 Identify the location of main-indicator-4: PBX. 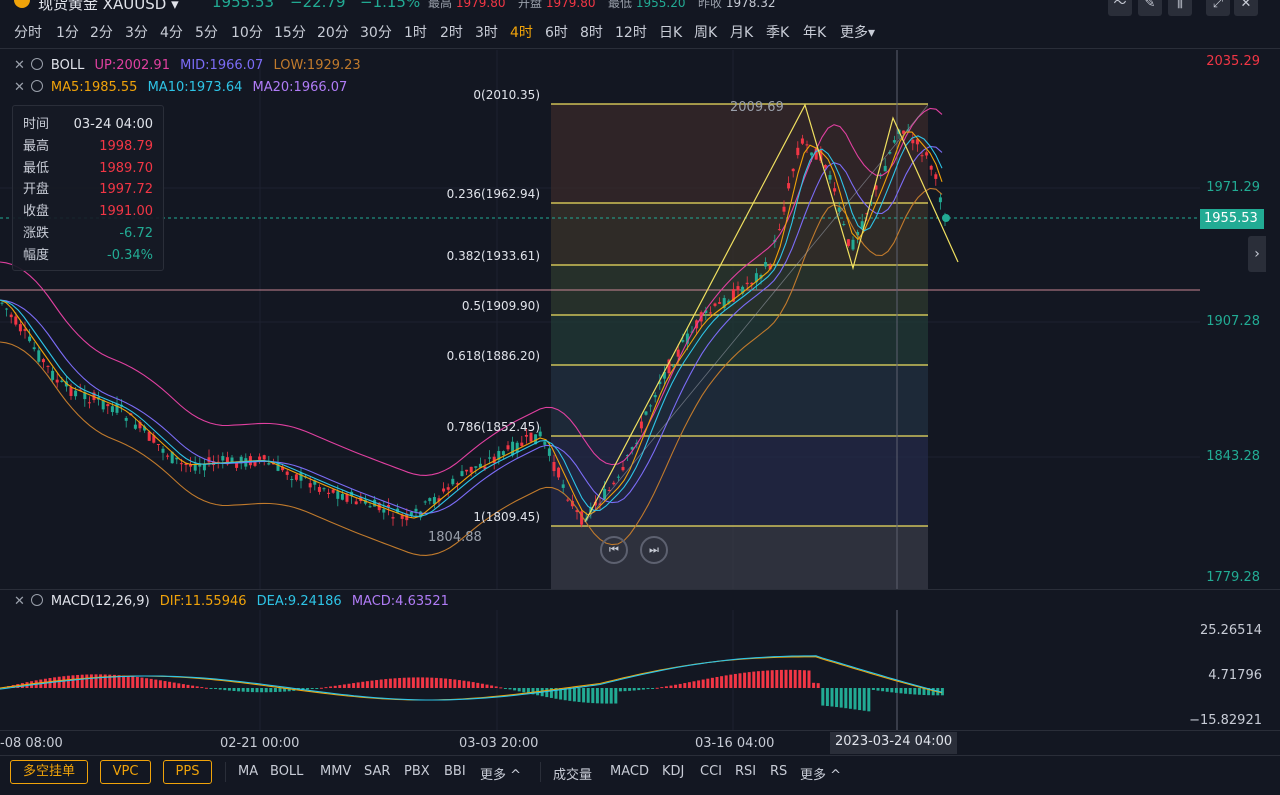
(417, 771).